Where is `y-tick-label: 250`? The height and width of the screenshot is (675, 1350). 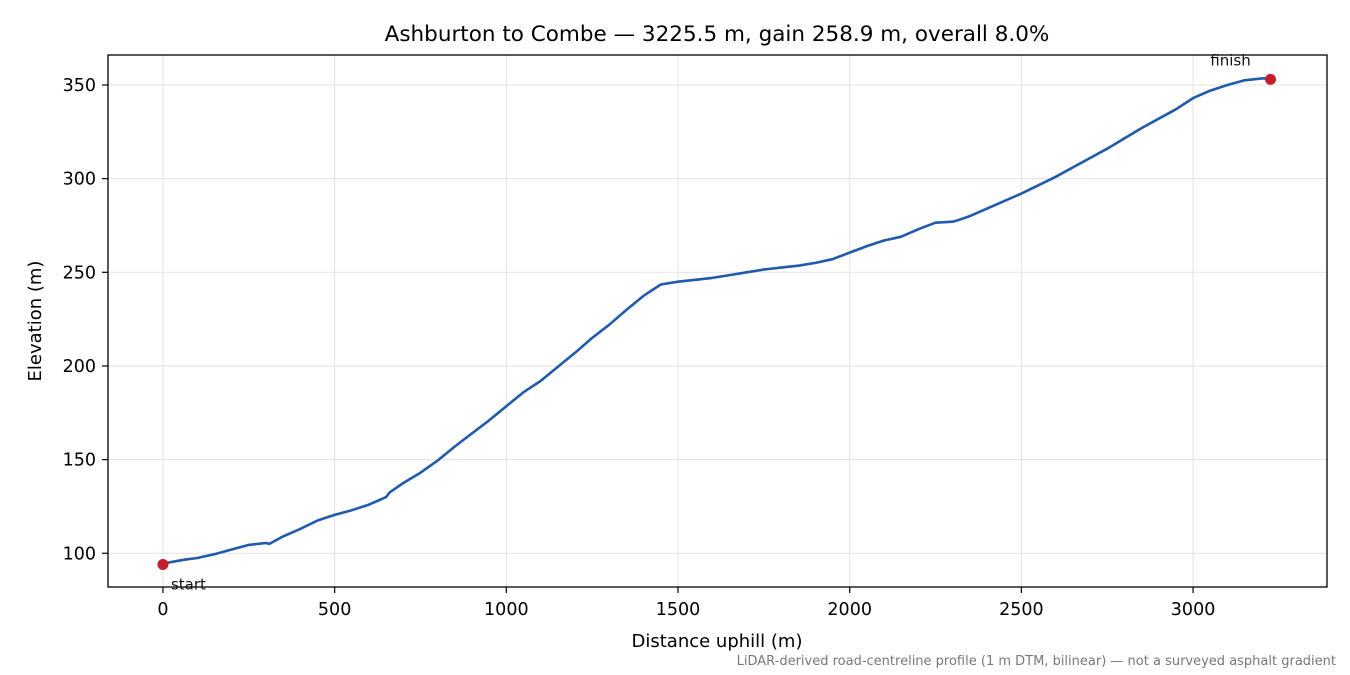
y-tick-label: 250 is located at coordinates (79, 273).